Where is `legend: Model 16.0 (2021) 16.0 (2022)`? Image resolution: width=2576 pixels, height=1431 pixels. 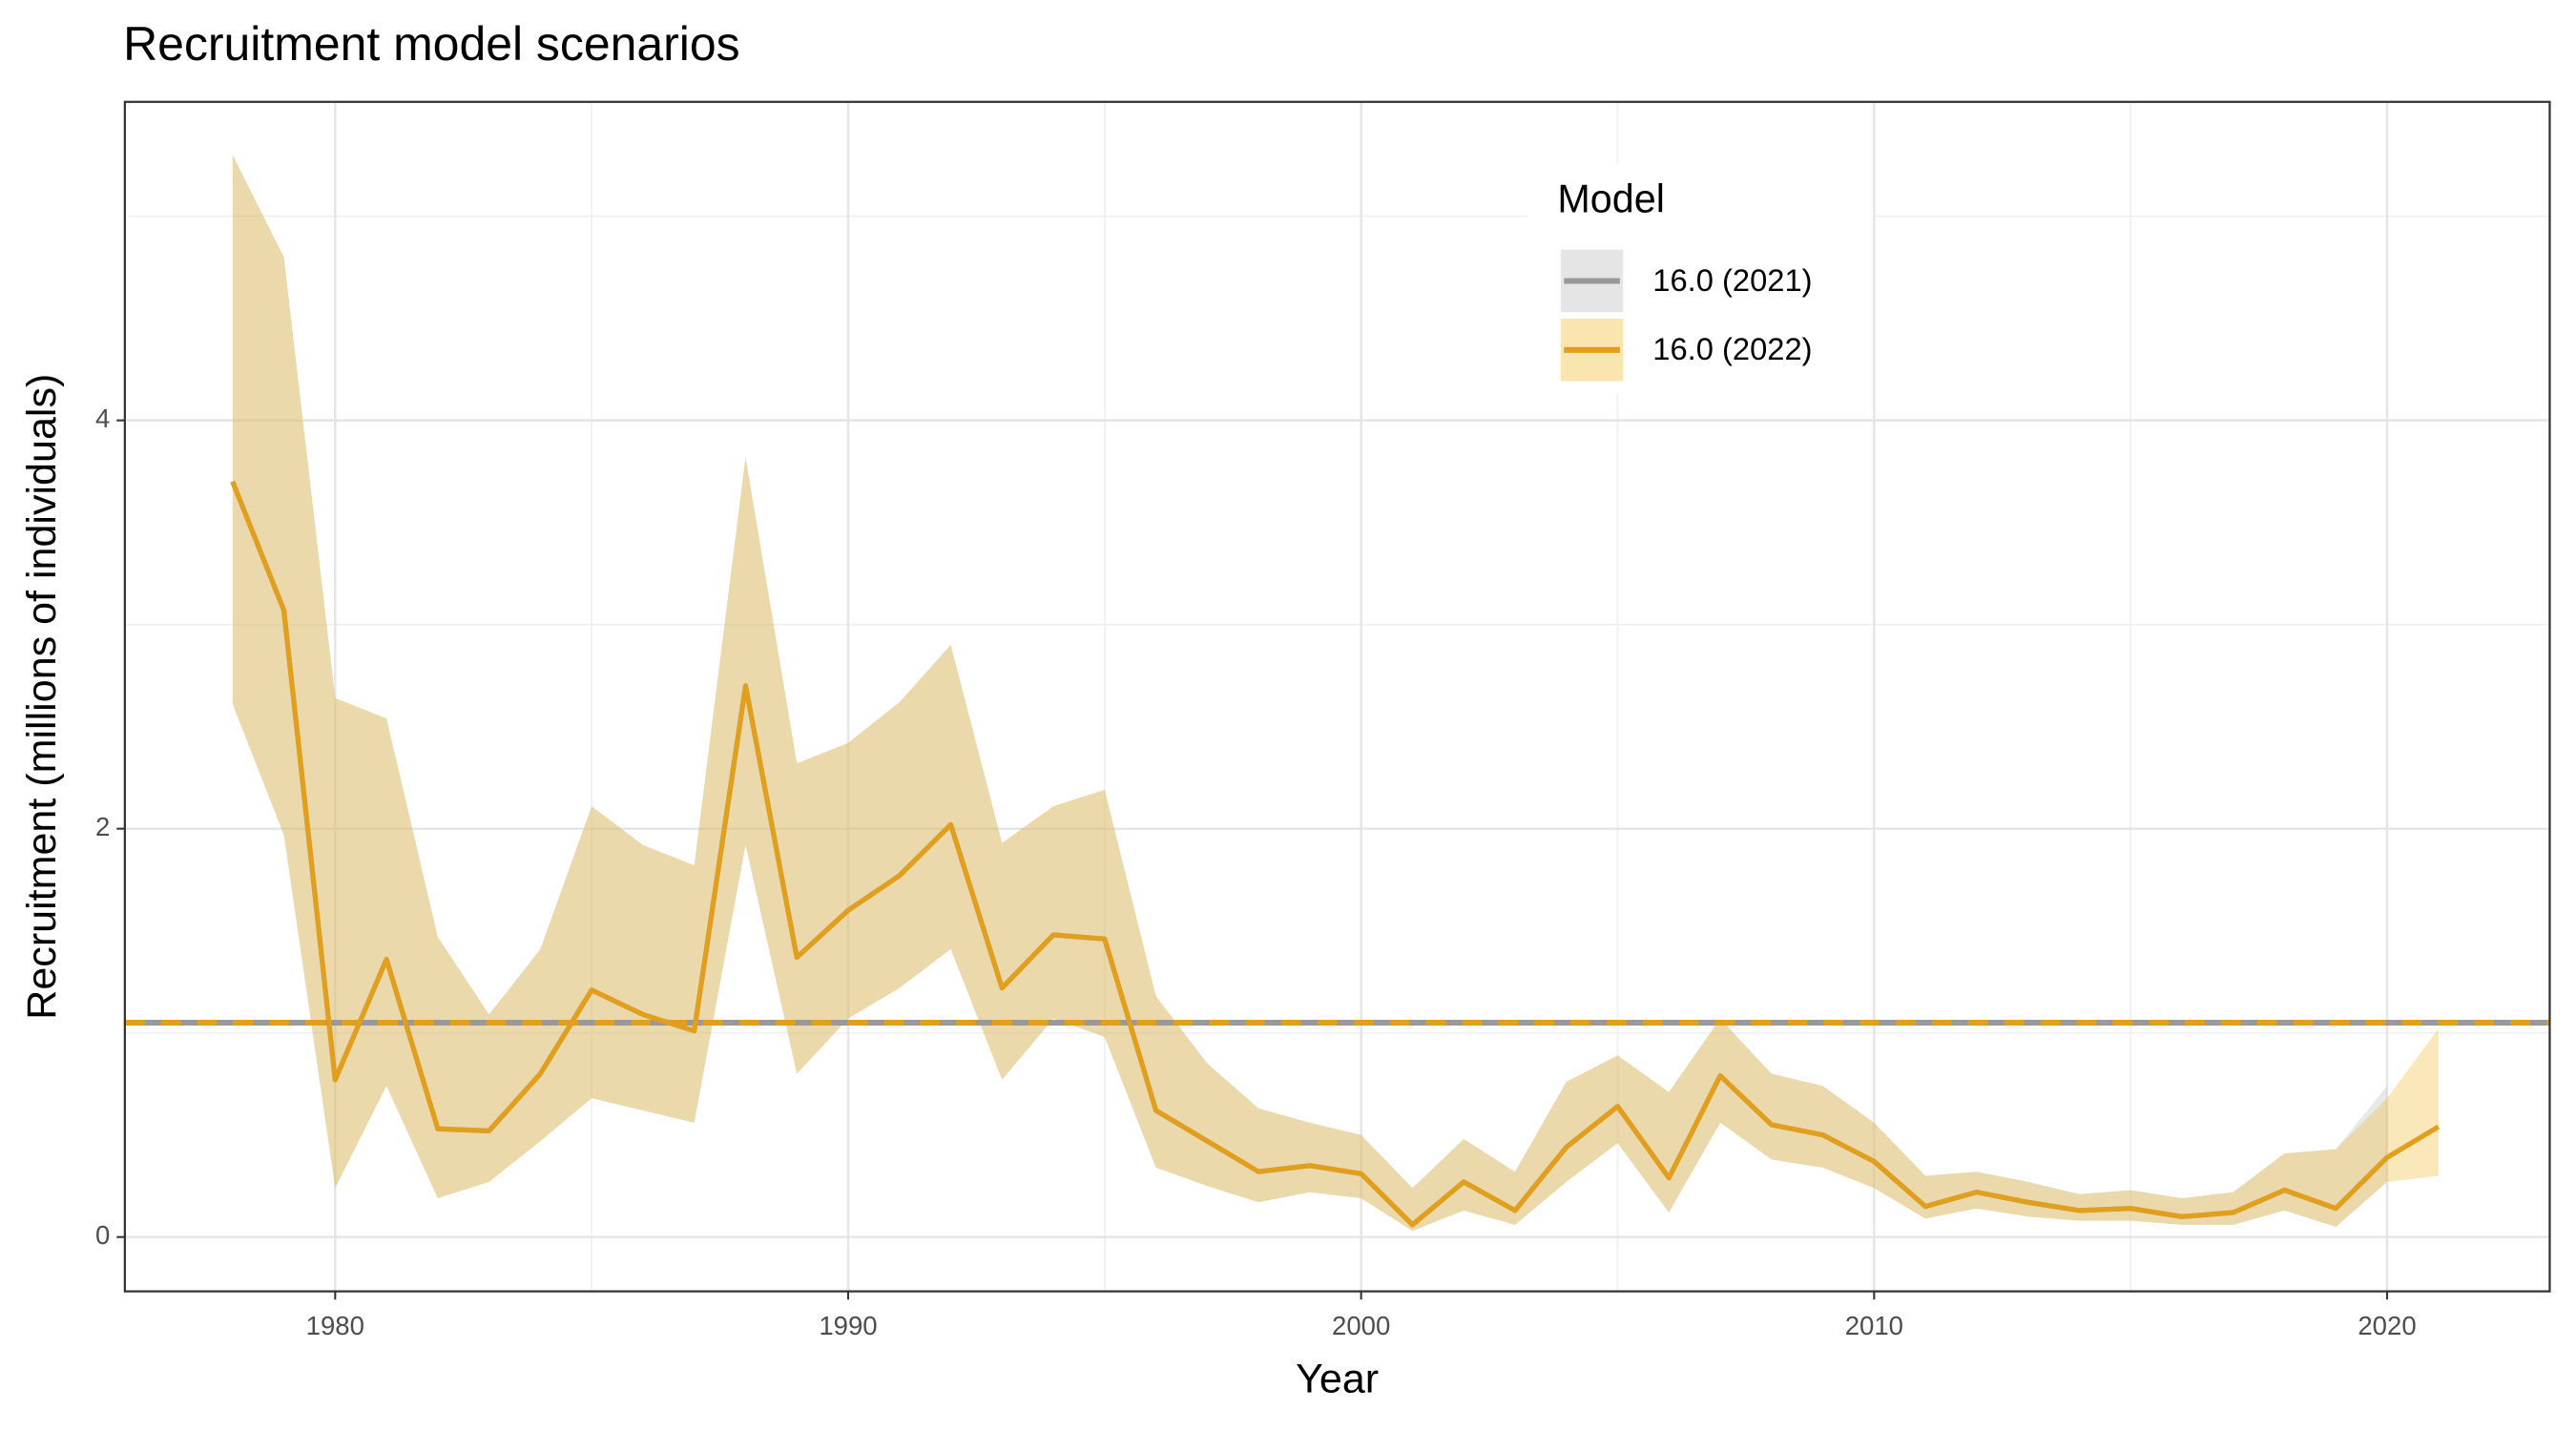 legend: Model 16.0 (2021) 16.0 (2022) is located at coordinates (1700, 279).